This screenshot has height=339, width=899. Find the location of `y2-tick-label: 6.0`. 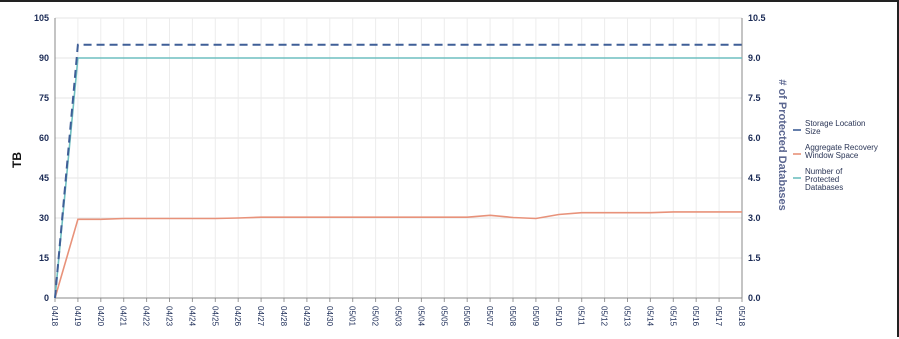

y2-tick-label: 6.0 is located at coordinates (754, 138).